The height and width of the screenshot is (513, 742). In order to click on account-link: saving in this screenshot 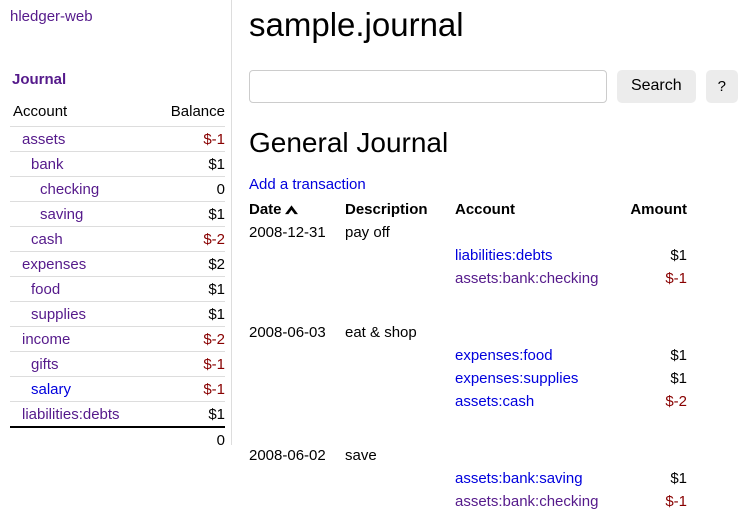, I will do `click(62, 214)`.